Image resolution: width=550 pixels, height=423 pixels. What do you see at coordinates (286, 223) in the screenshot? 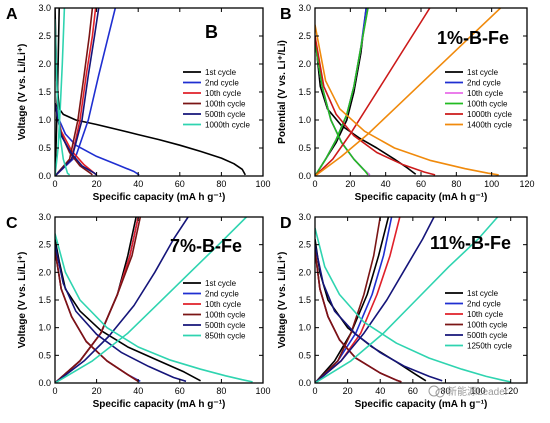
I see `panel-letter: D` at bounding box center [286, 223].